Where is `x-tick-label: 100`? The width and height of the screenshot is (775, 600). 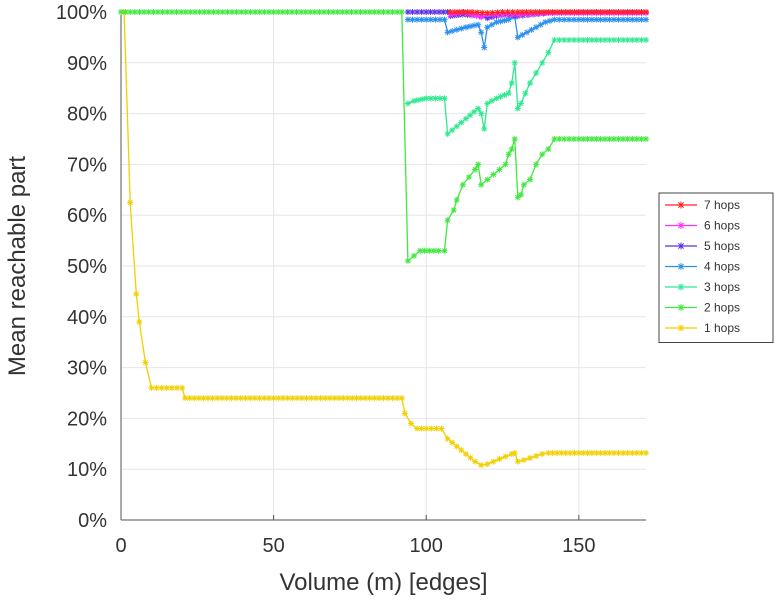
x-tick-label: 100 is located at coordinates (426, 546).